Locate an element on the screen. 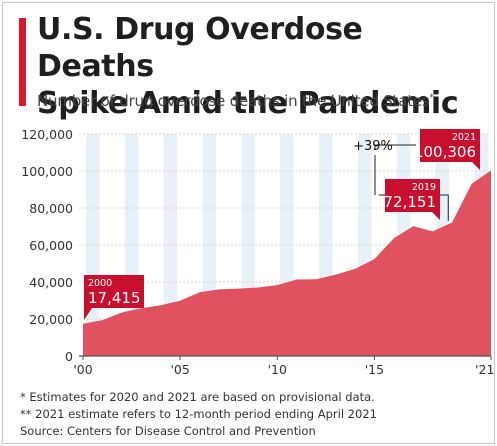  x-tick-label: '21** is located at coordinates (485, 369).